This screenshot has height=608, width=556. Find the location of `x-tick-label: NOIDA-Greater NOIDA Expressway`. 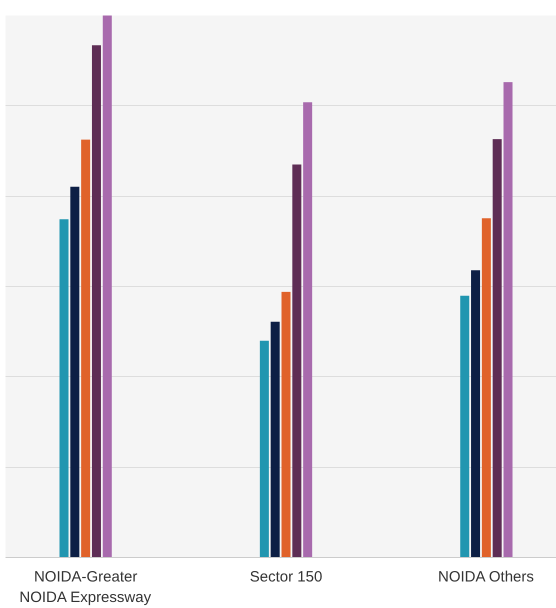

x-tick-label: NOIDA-Greater NOIDA Expressway is located at coordinates (85, 587).